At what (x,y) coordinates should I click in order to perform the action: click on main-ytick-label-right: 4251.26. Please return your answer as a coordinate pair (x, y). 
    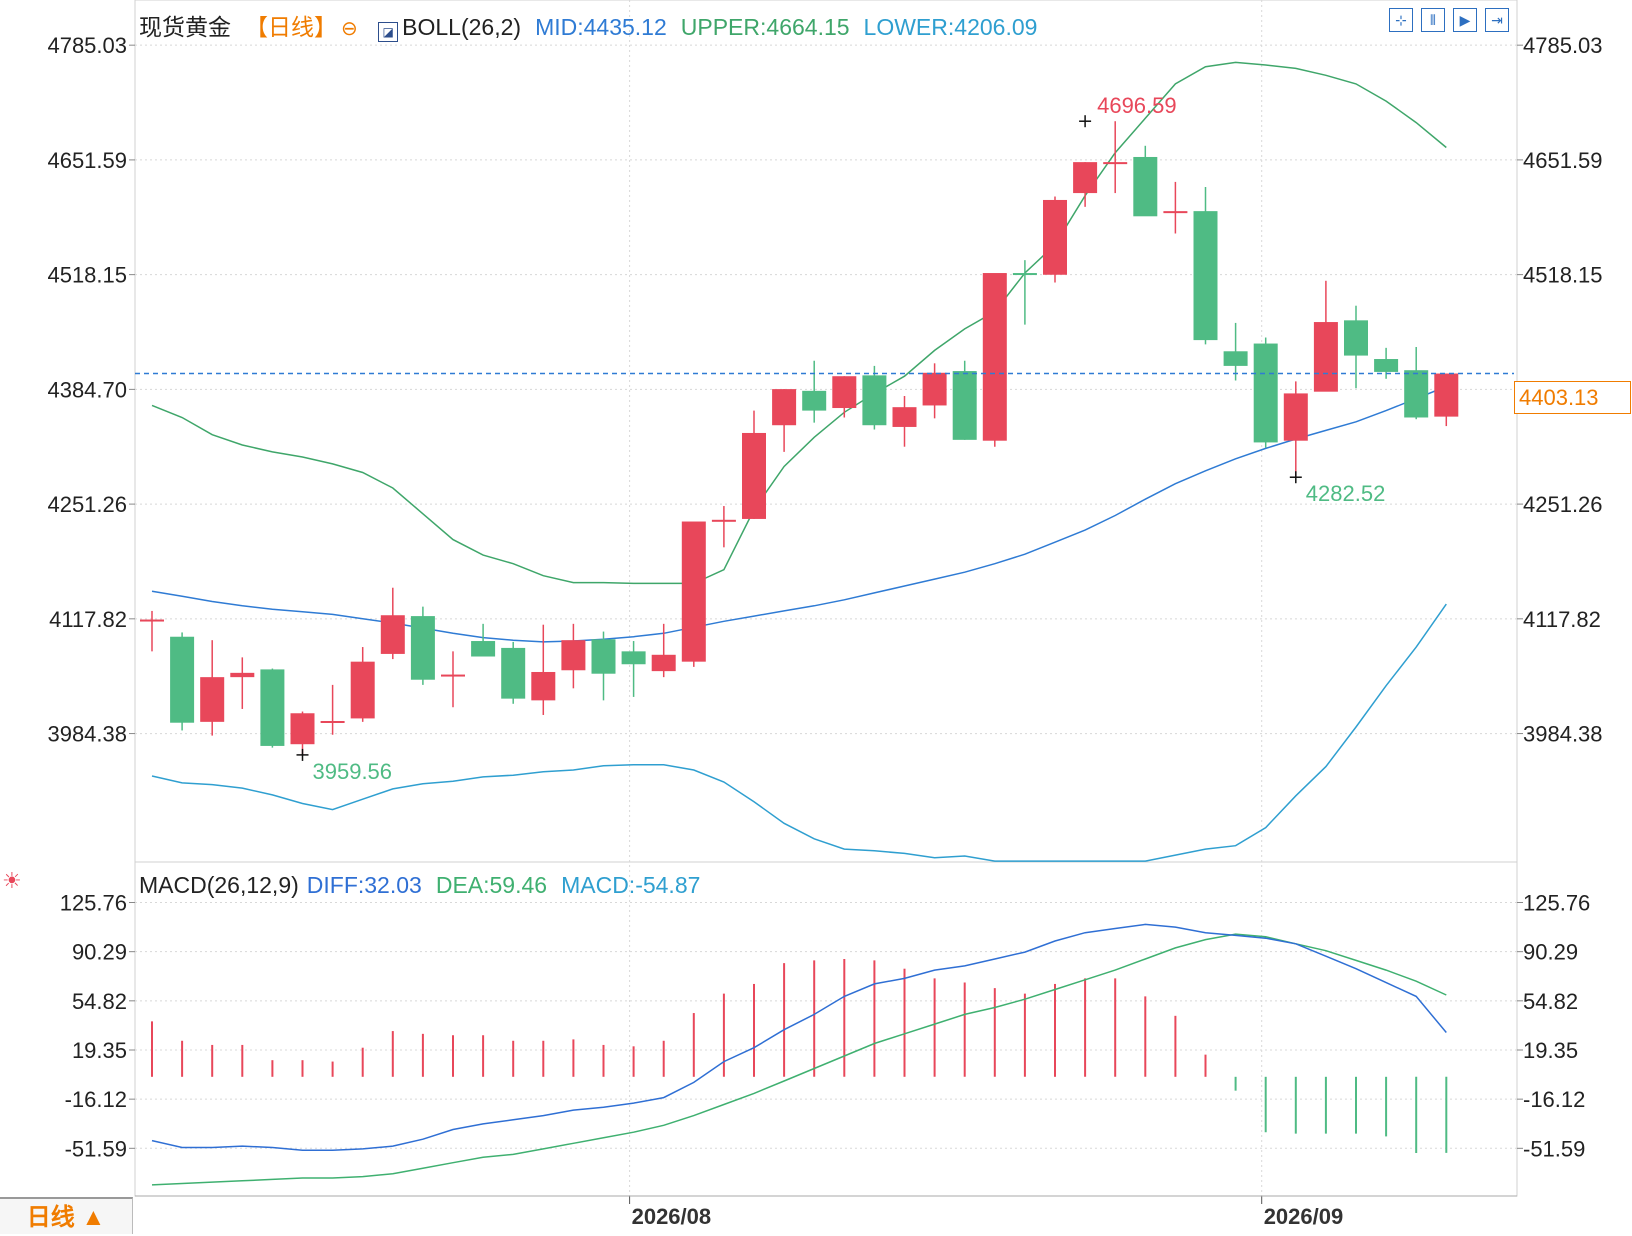
    Looking at the image, I should click on (1563, 504).